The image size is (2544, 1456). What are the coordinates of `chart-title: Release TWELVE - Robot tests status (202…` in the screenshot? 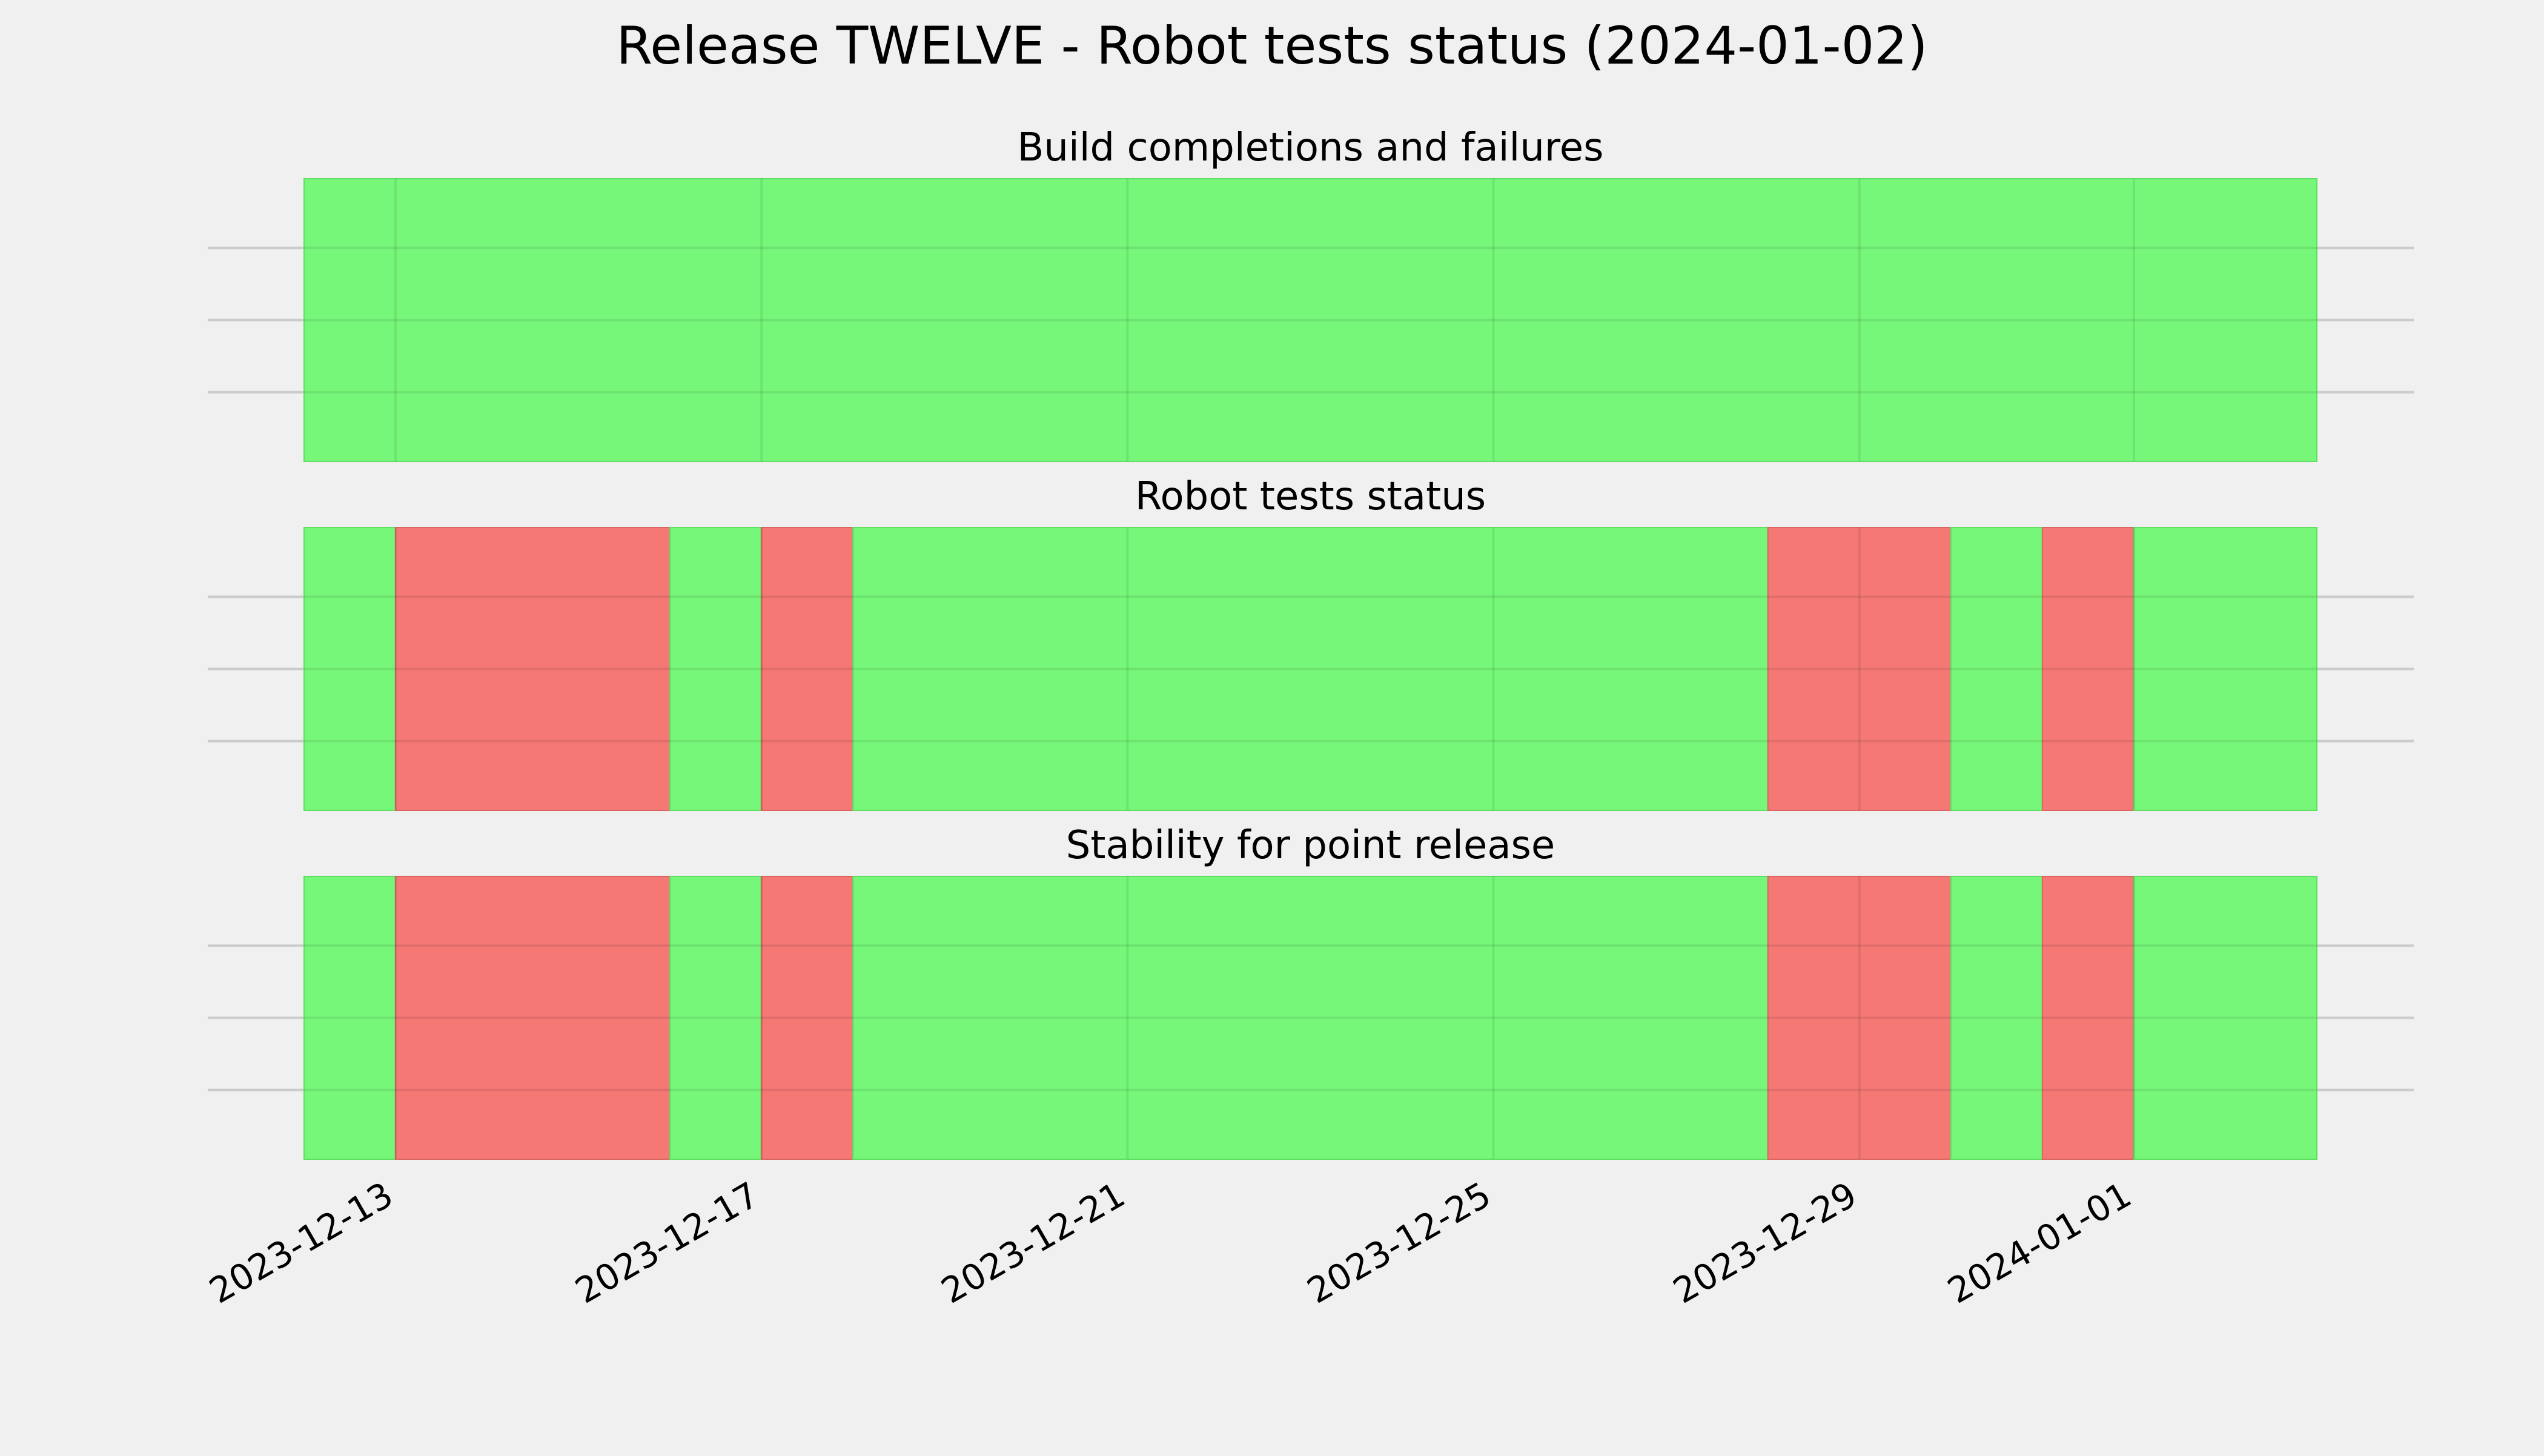 It's located at (1271, 46).